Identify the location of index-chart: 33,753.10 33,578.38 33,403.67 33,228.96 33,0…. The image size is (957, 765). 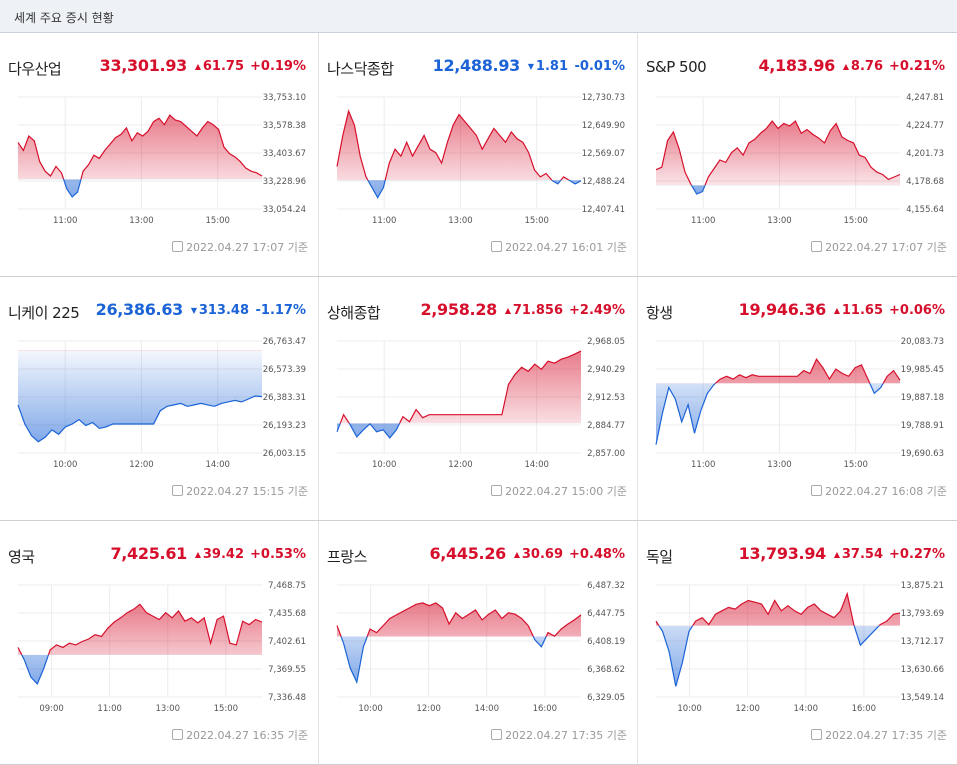
(159, 158).